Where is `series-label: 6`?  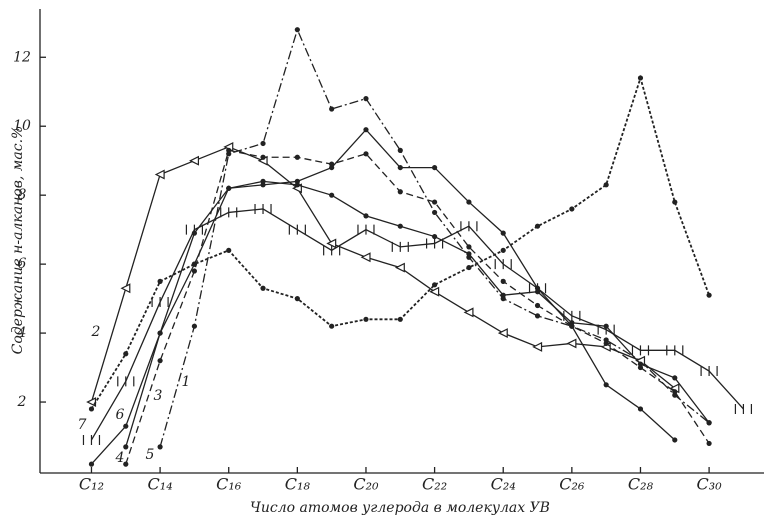 series-label: 6 is located at coordinates (120, 415).